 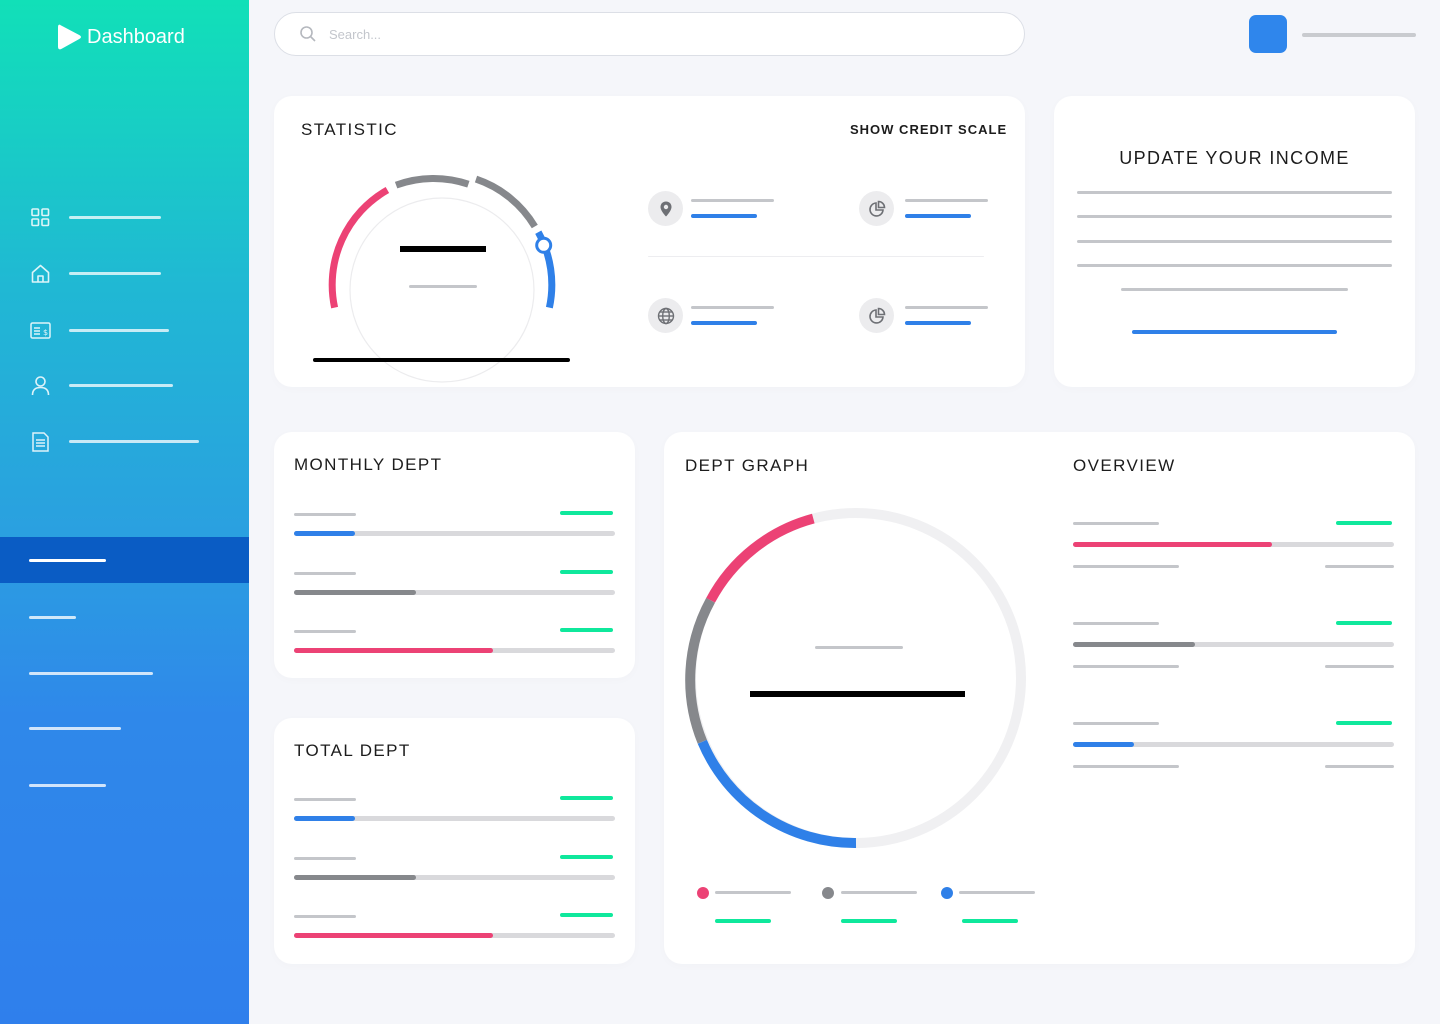 What do you see at coordinates (99, 330) in the screenshot?
I see `nav-item-receipt: $` at bounding box center [99, 330].